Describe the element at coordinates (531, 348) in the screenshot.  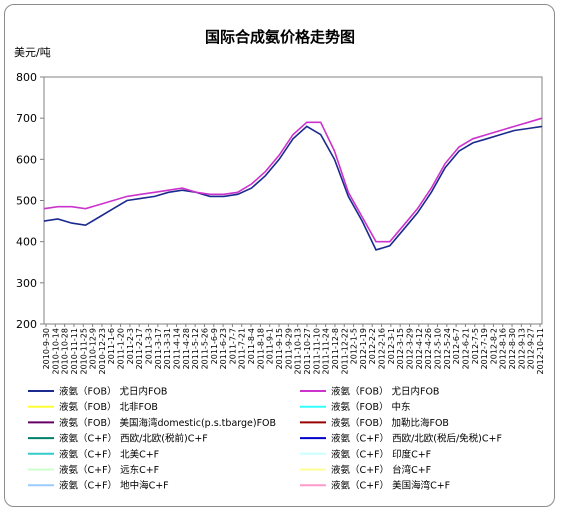
I see `x-tick-label: 2012-9-27` at that location.